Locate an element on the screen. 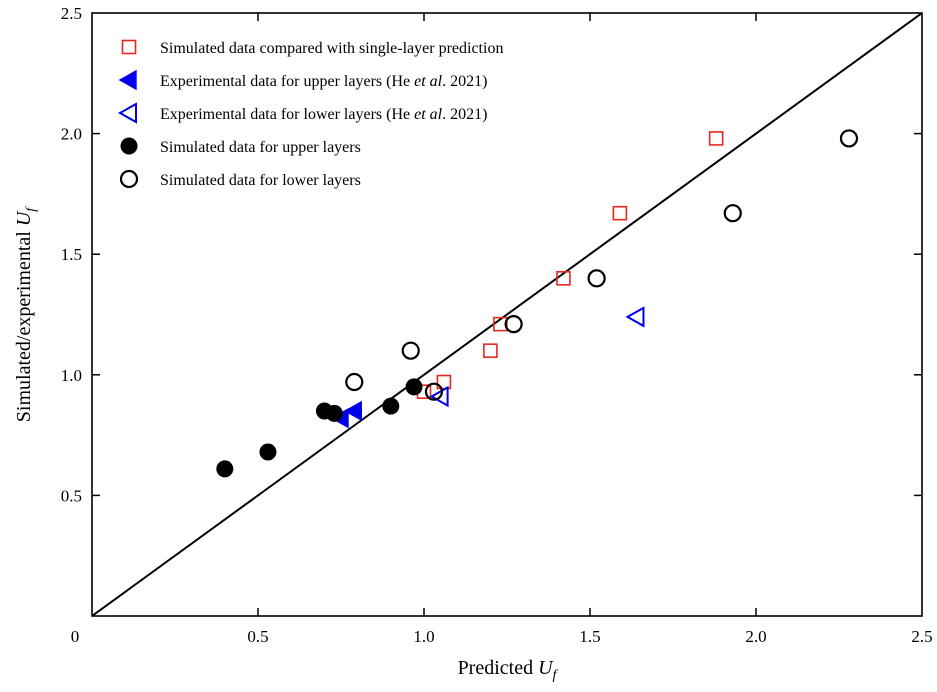 The width and height of the screenshot is (937, 692). legend-label-5: Simulated data for lower layers is located at coordinates (260, 180).